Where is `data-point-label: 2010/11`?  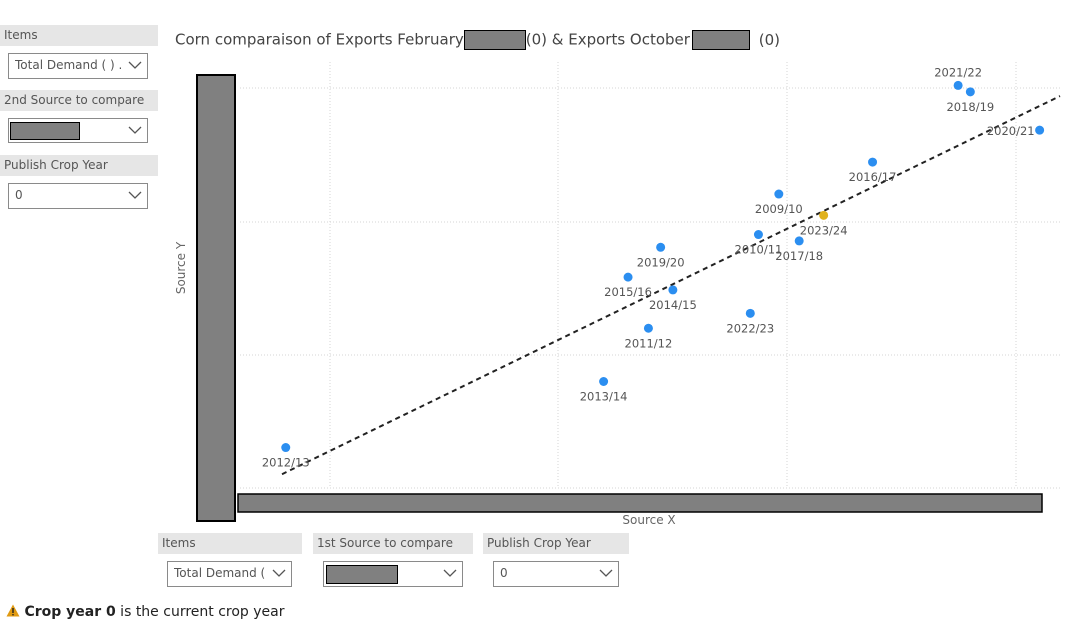
data-point-label: 2010/11 is located at coordinates (759, 250).